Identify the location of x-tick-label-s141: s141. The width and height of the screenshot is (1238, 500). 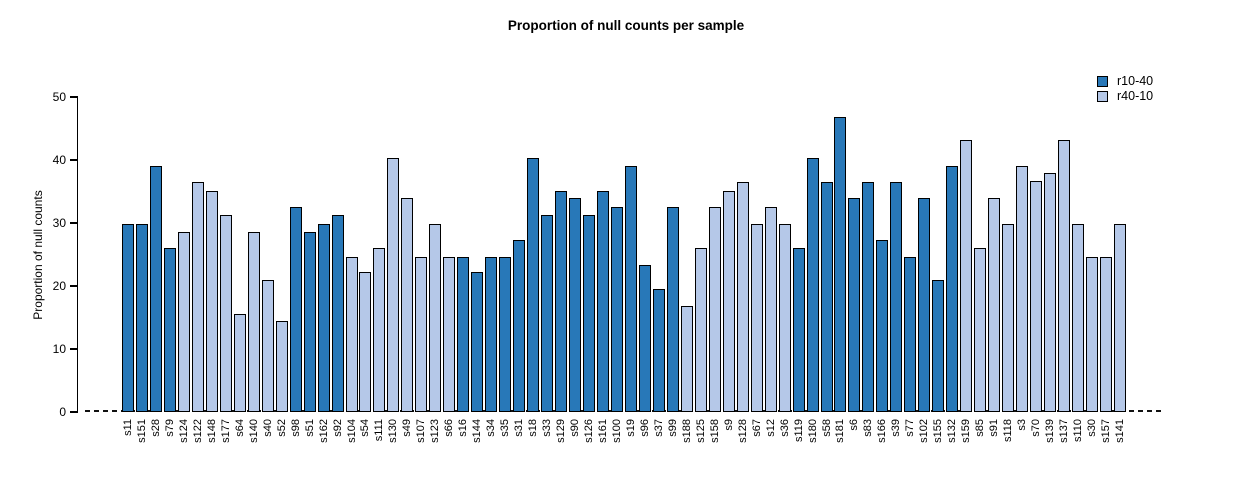
(1119, 431).